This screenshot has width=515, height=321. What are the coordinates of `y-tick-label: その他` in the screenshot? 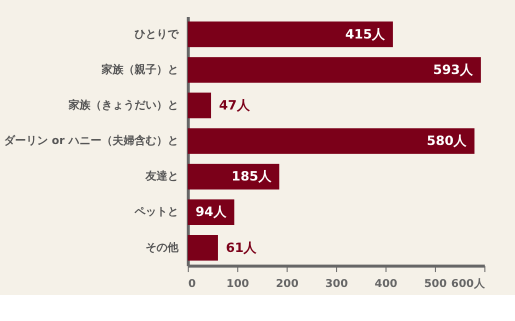 It's located at (162, 247).